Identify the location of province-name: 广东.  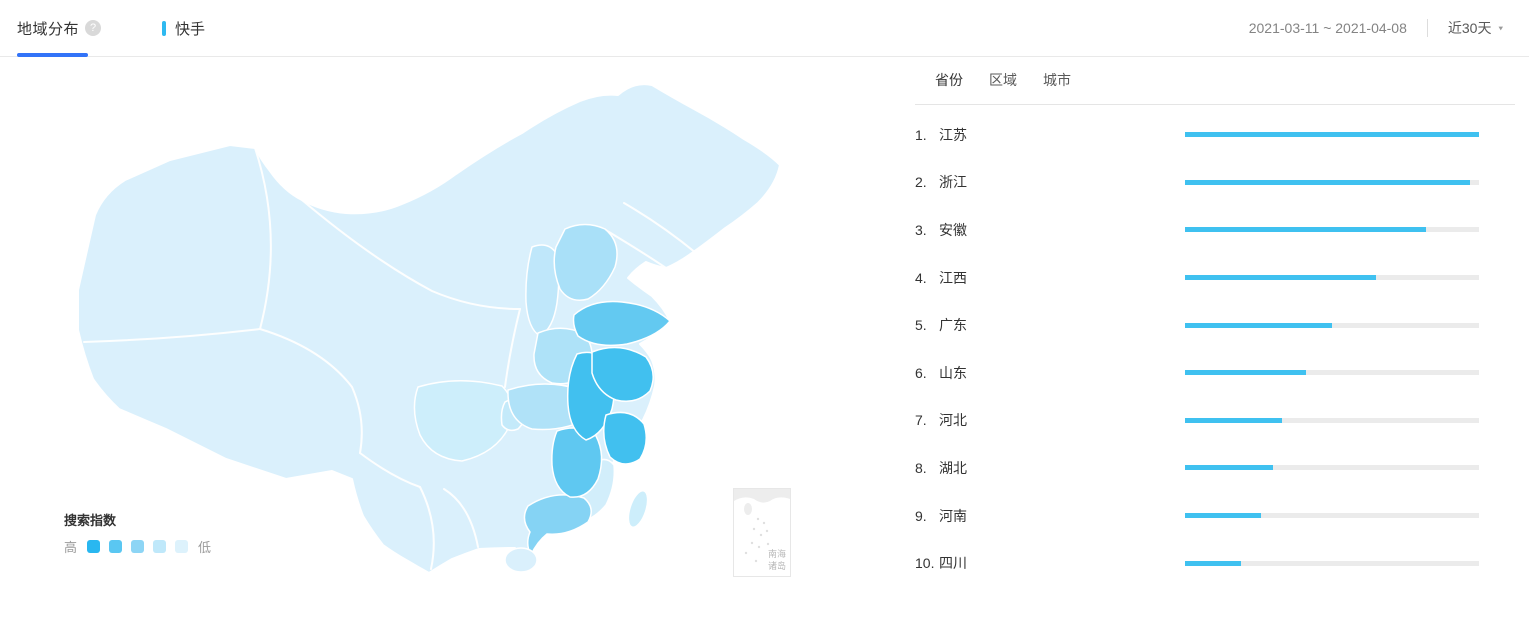
(953, 325).